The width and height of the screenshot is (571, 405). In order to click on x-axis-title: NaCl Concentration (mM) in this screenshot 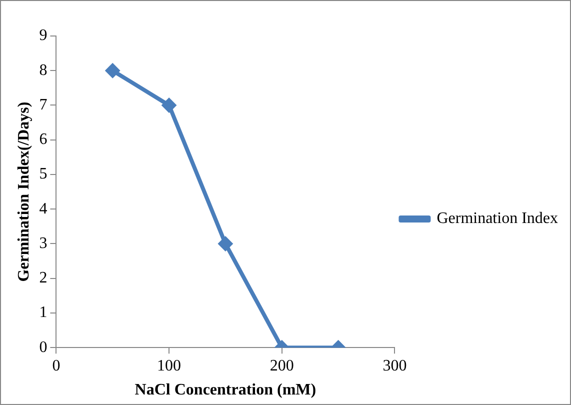, I will do `click(225, 390)`.